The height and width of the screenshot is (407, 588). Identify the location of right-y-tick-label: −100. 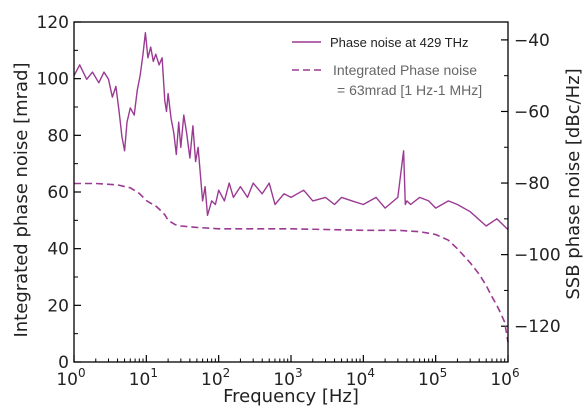
(537, 256).